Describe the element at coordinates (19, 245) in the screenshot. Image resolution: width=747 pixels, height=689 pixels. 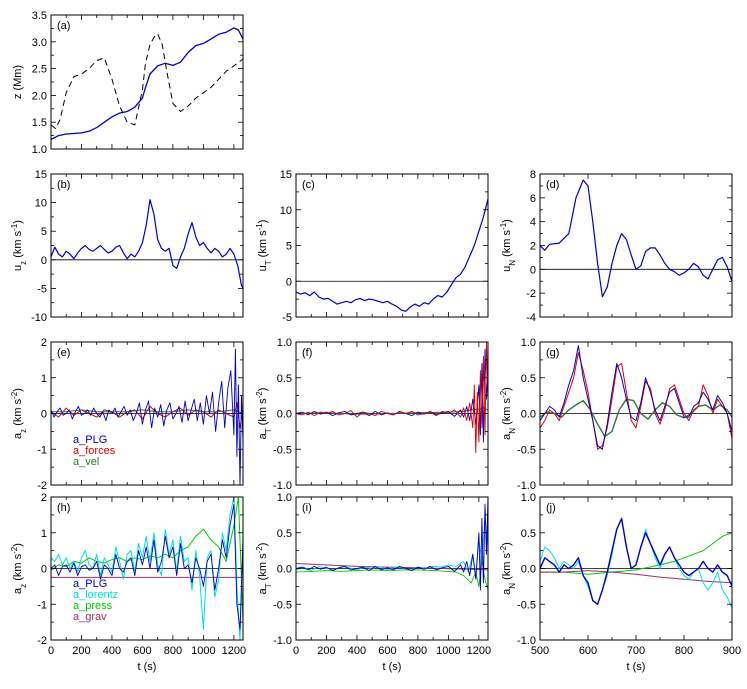
I see `y-axis-title: uz (km s-1)` at that location.